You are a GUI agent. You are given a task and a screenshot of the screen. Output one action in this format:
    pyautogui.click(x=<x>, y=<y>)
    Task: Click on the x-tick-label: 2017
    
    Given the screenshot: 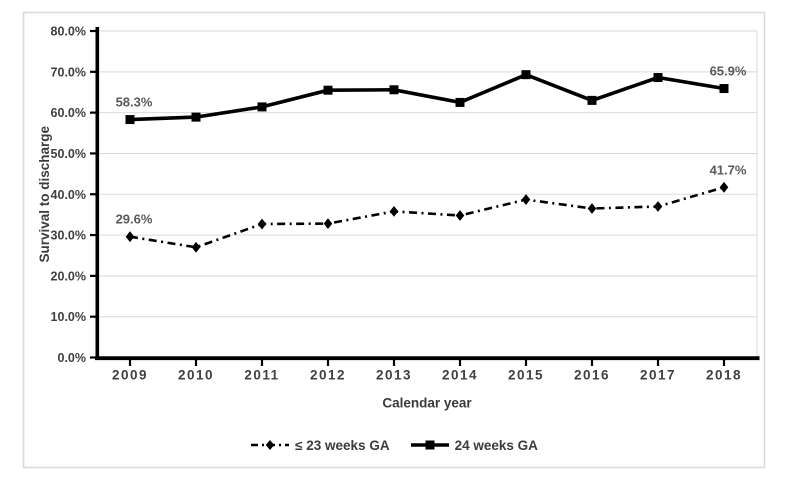 What is the action you would take?
    pyautogui.click(x=658, y=375)
    